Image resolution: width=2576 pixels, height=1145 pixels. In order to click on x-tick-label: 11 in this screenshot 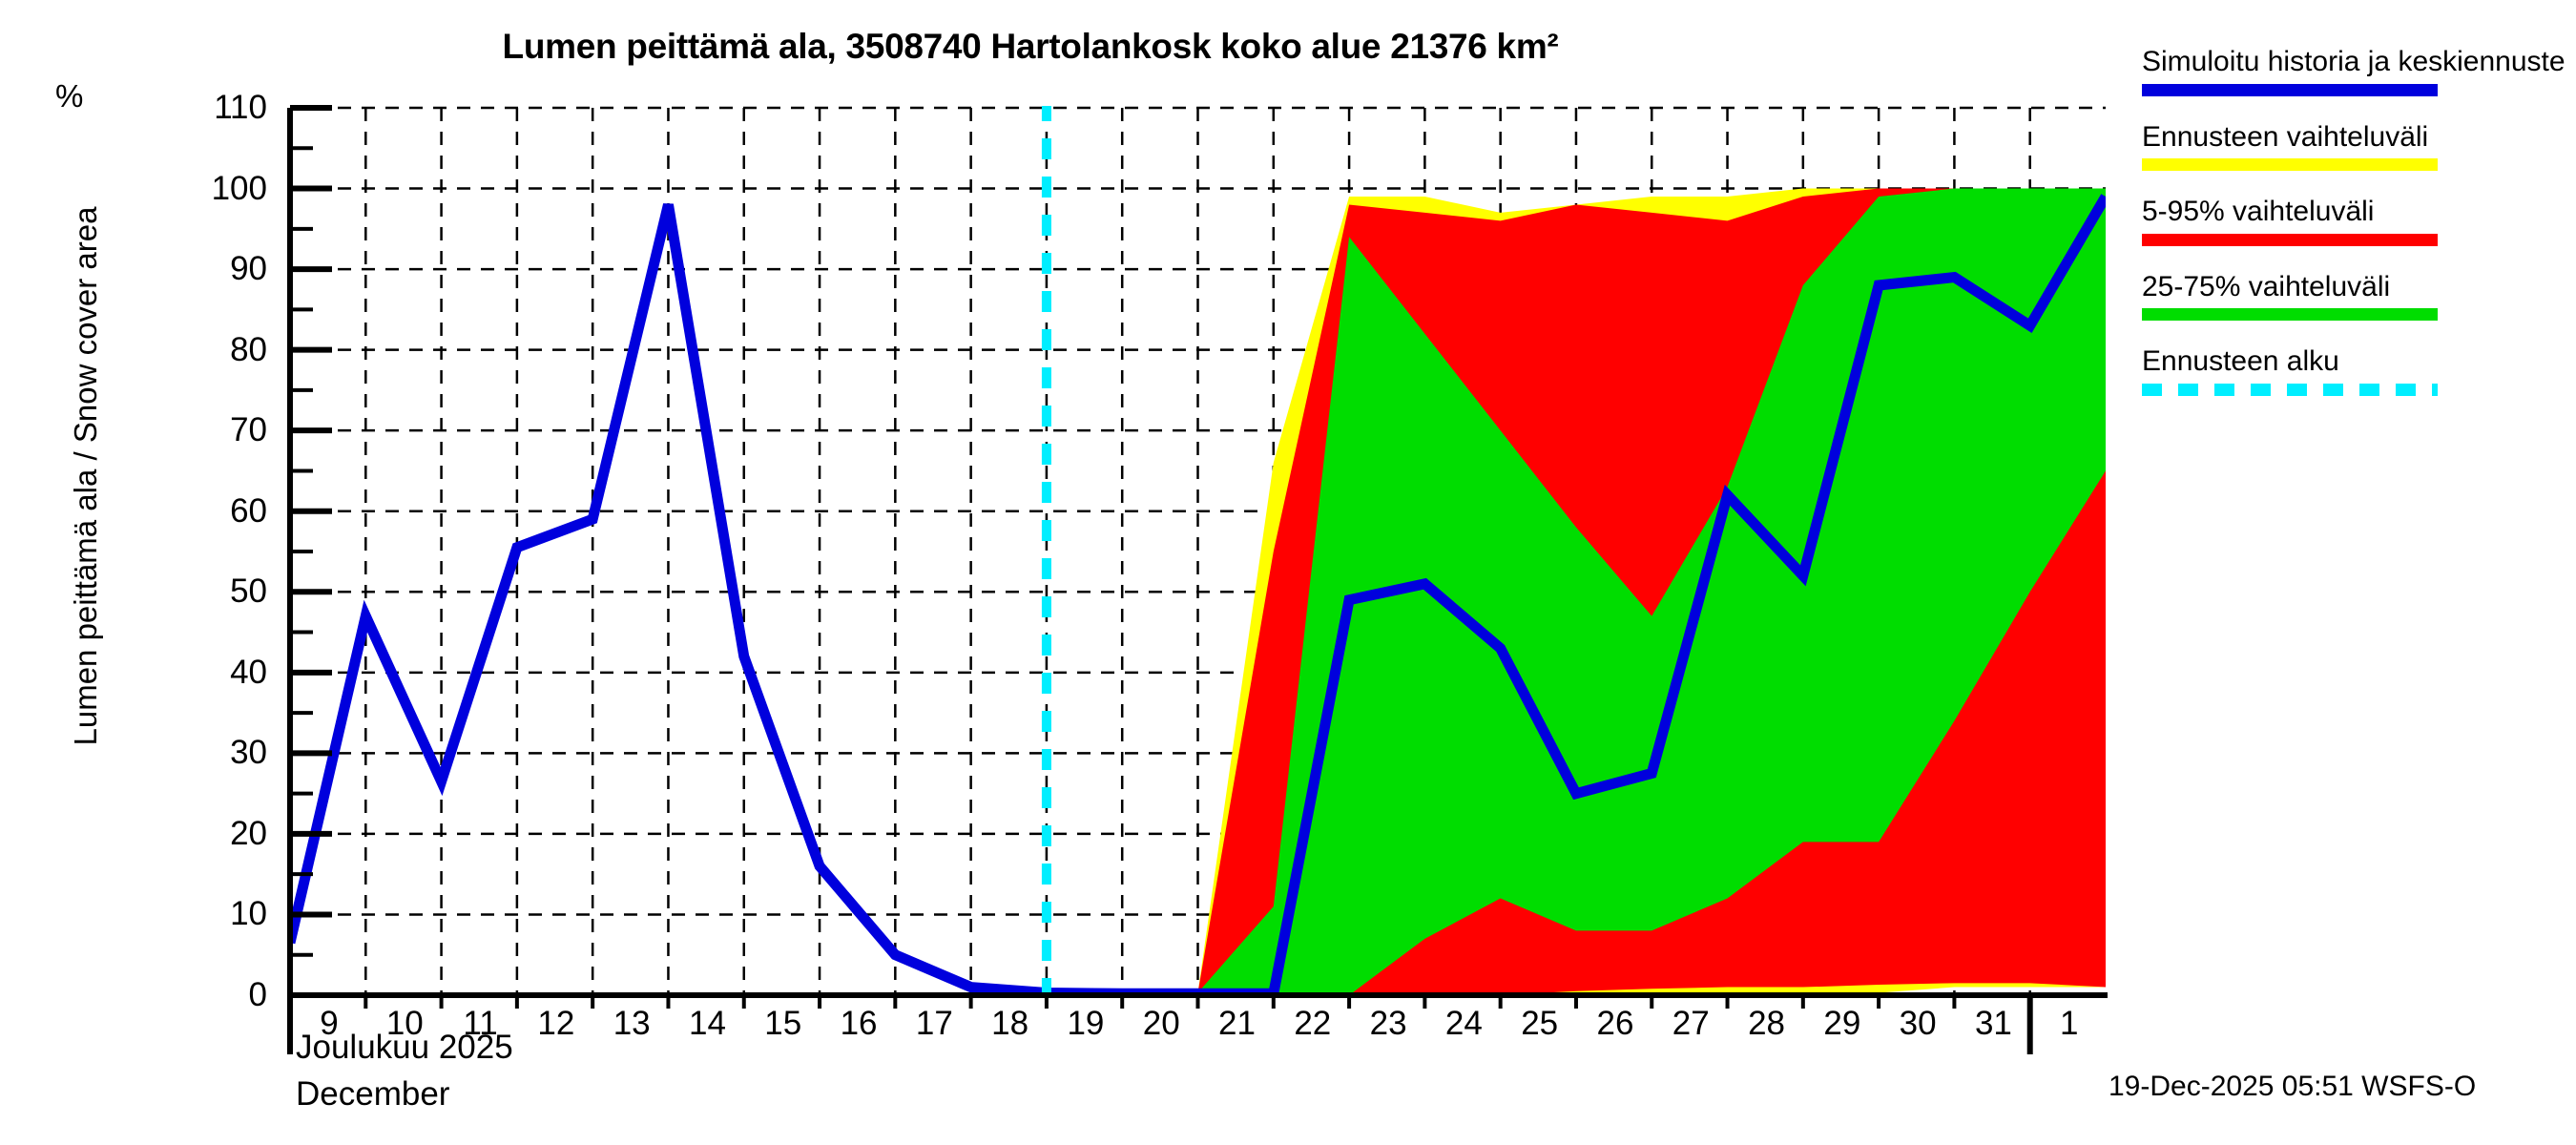, I will do `click(480, 1023)`.